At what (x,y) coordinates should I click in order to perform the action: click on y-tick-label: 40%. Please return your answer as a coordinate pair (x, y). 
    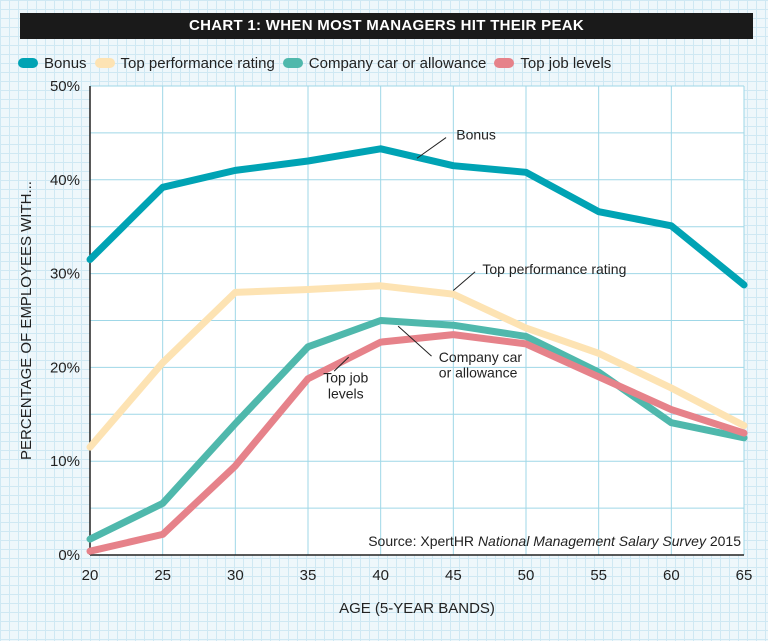
    Looking at the image, I should click on (65, 180).